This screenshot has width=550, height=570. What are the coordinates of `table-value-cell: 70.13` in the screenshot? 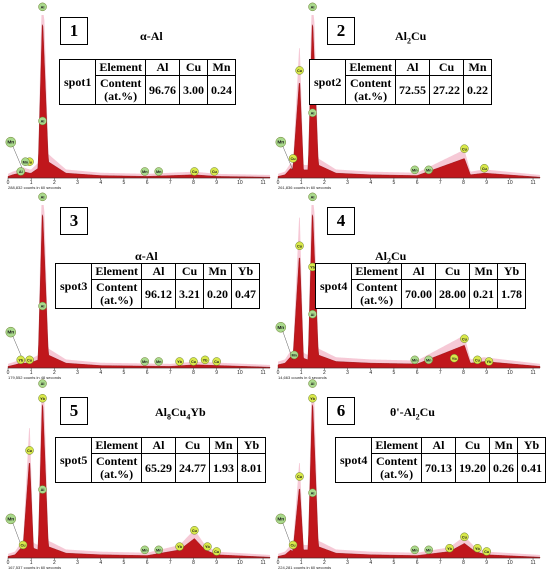 It's located at (438, 468).